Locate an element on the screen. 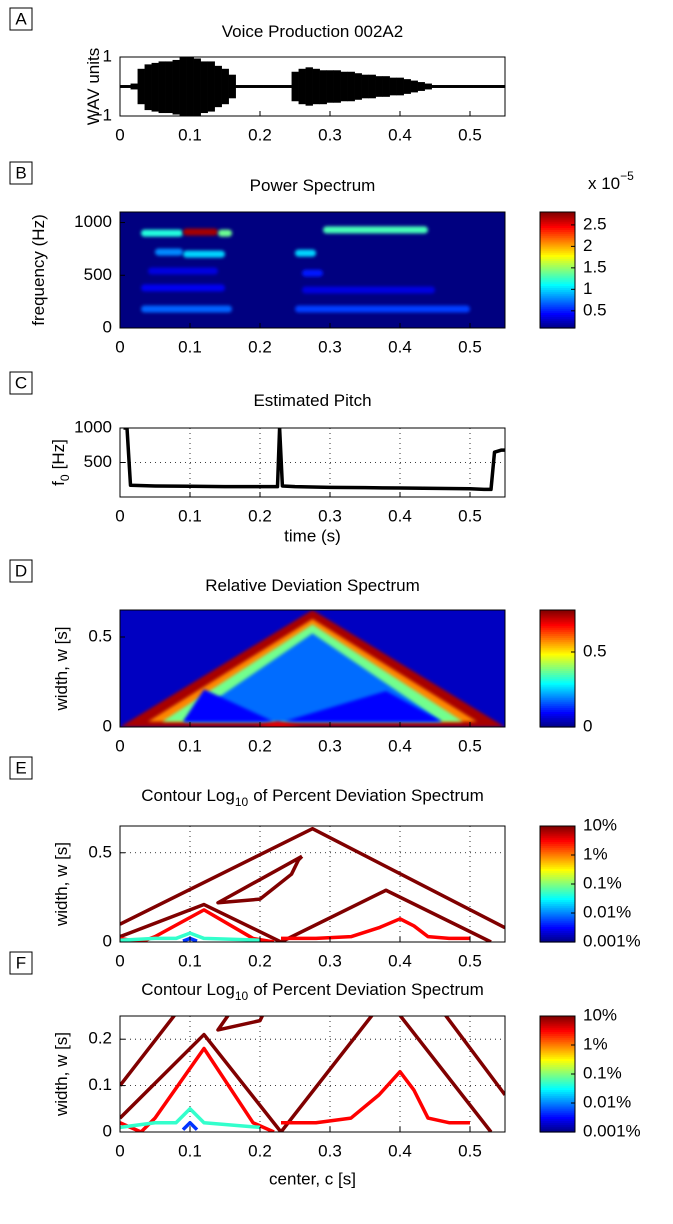 The image size is (673, 1224). colorbar-box is located at coordinates (557, 668).